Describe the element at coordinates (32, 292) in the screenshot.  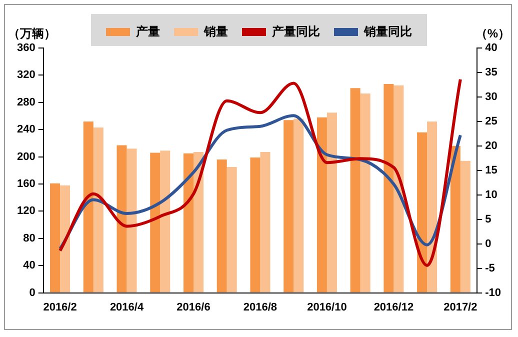
I see `y-tick-label: 0` at that location.